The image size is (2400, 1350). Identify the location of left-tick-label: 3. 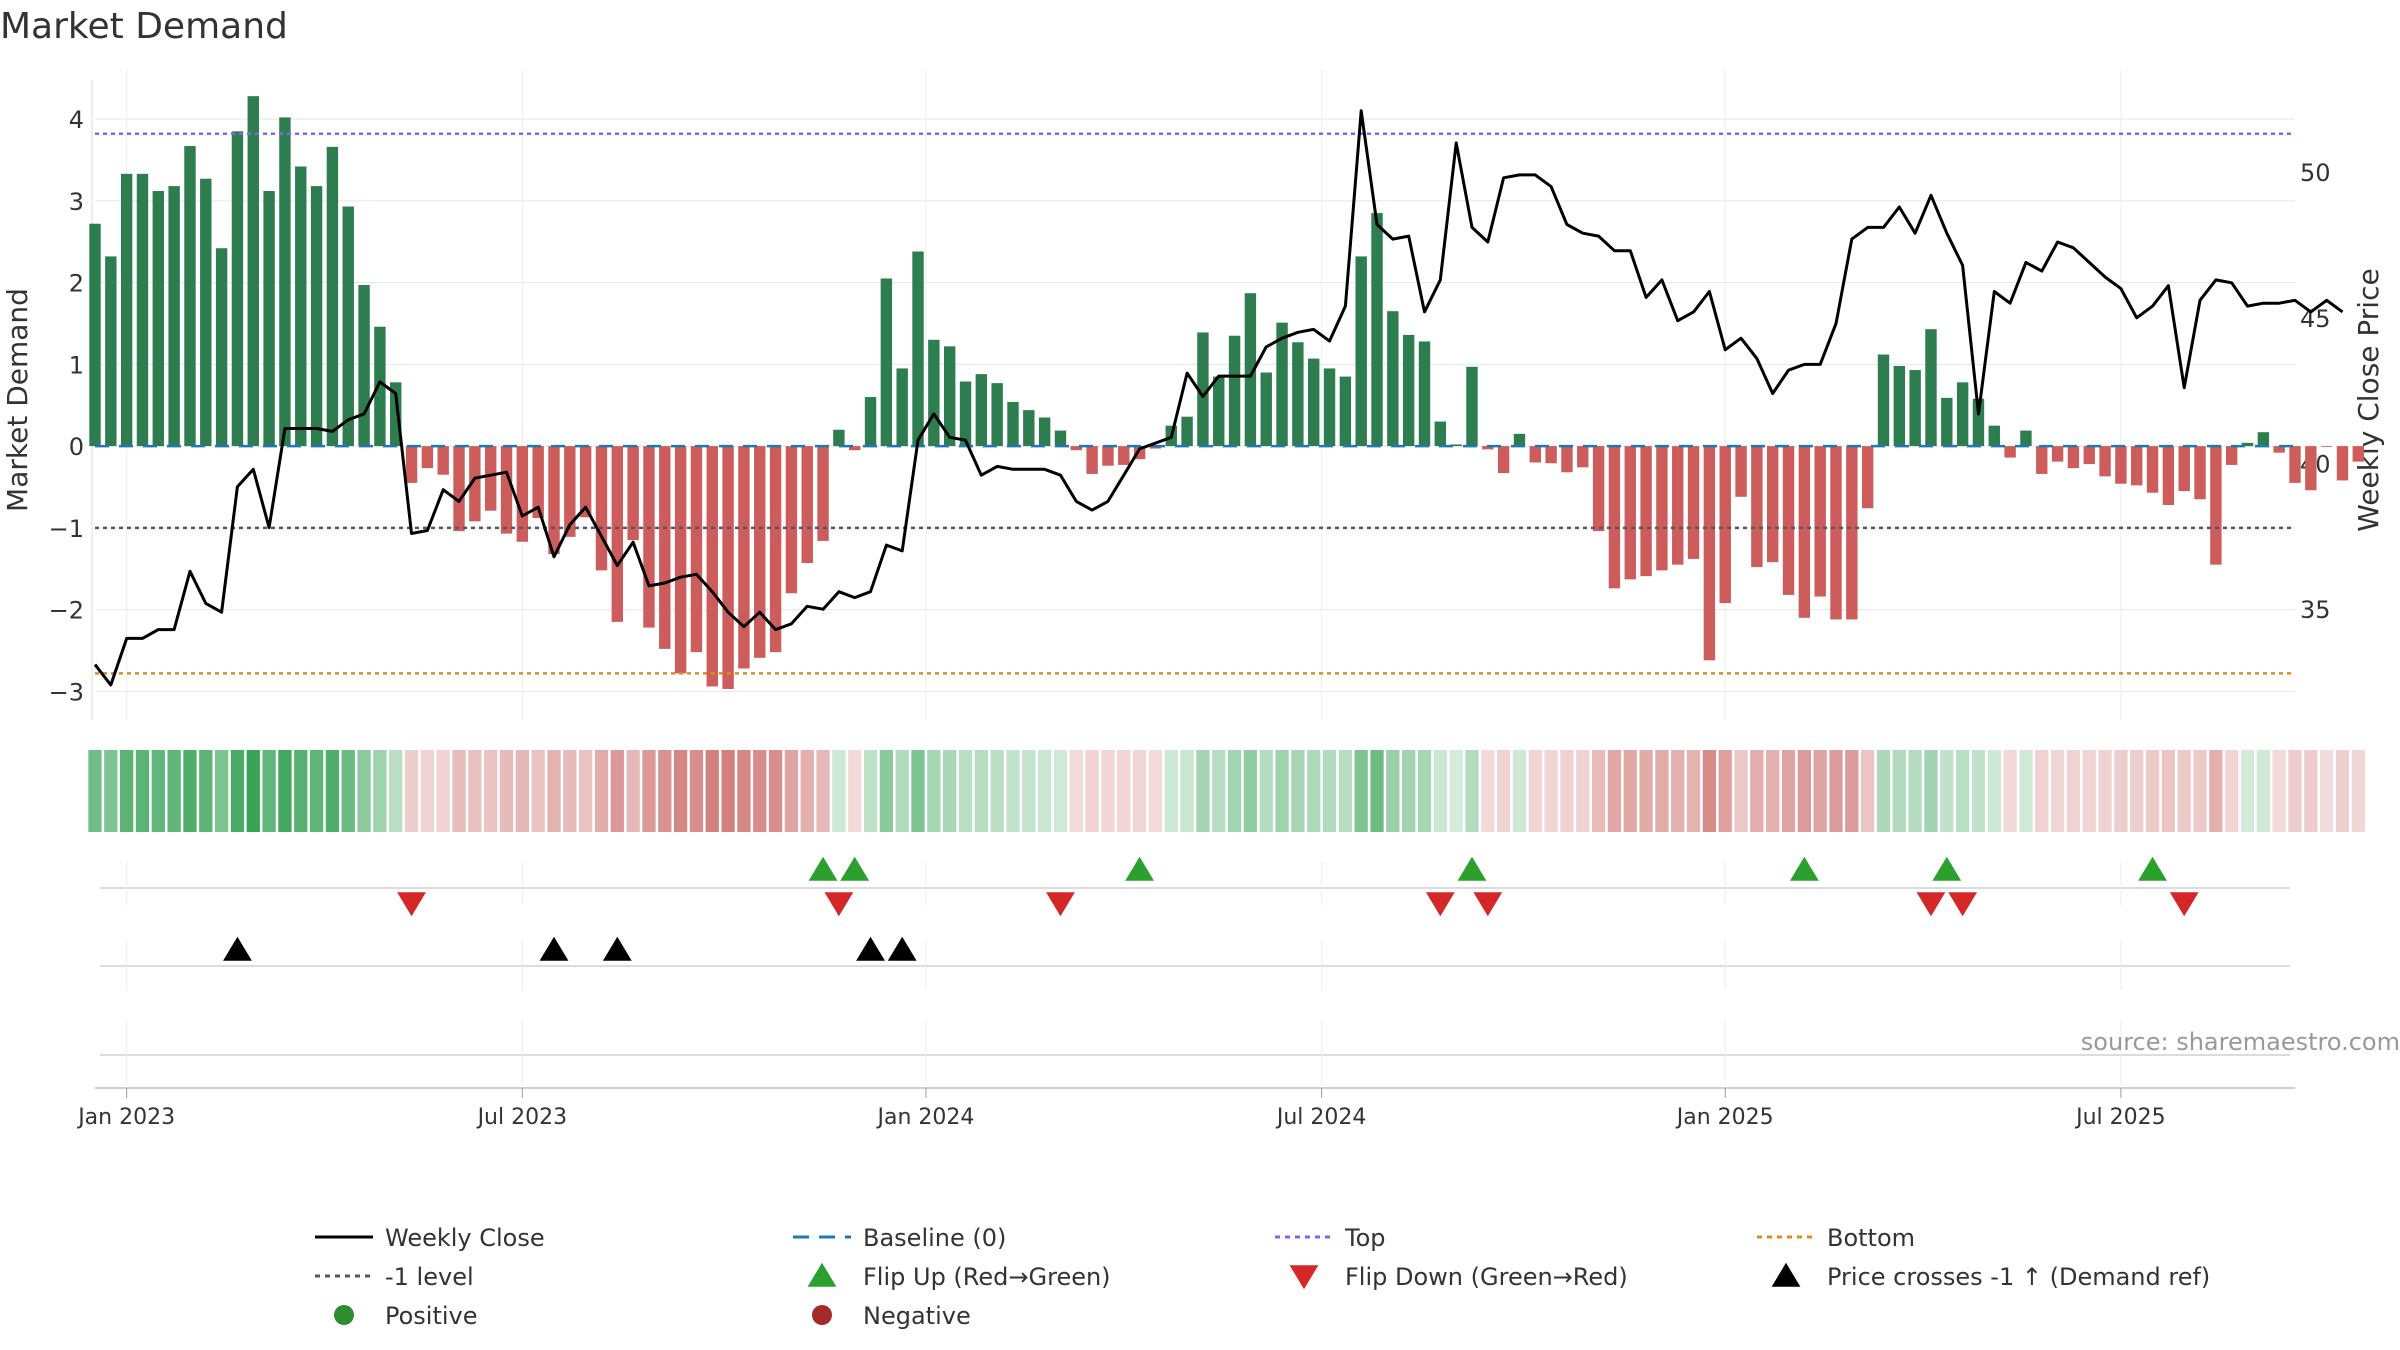
(76, 202).